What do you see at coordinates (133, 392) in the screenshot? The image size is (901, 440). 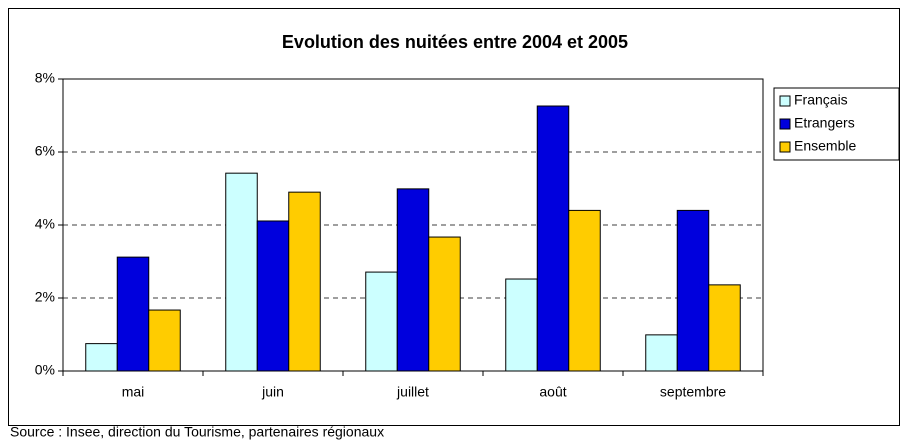 I see `x-tick-label: mai` at bounding box center [133, 392].